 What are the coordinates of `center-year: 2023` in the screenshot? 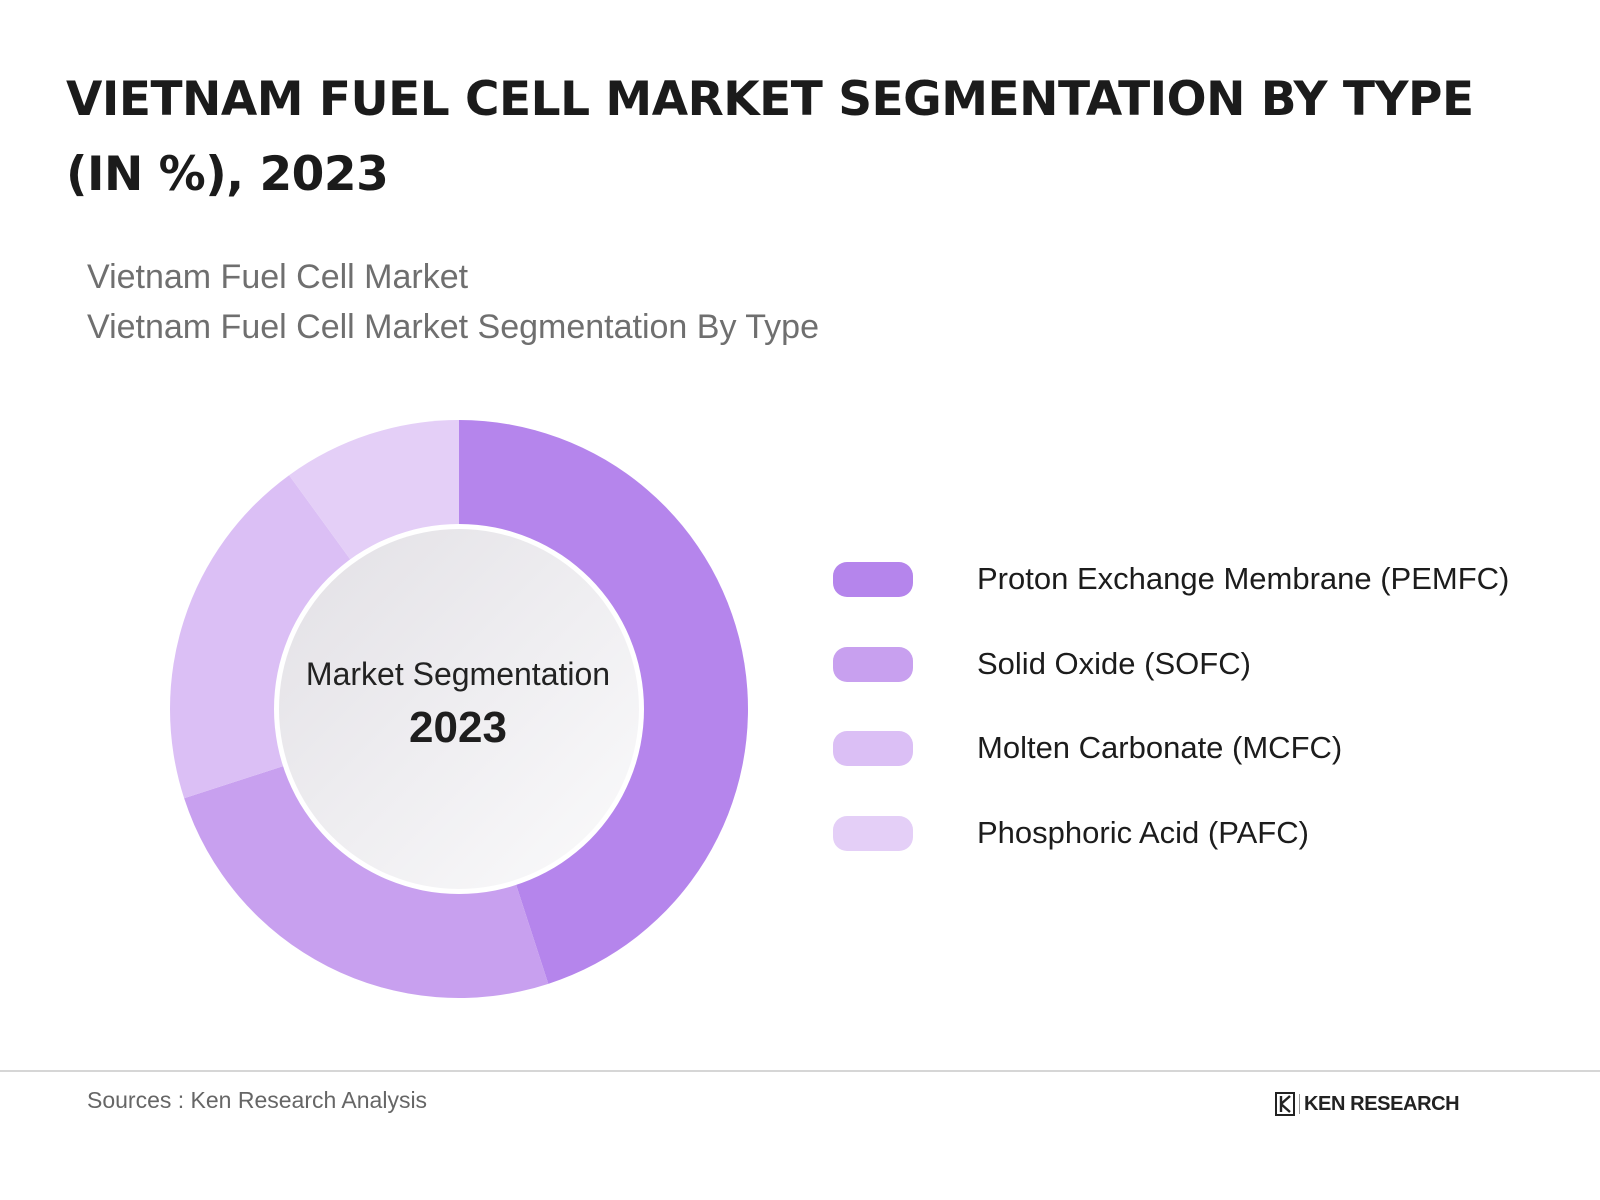 It's located at (458, 727).